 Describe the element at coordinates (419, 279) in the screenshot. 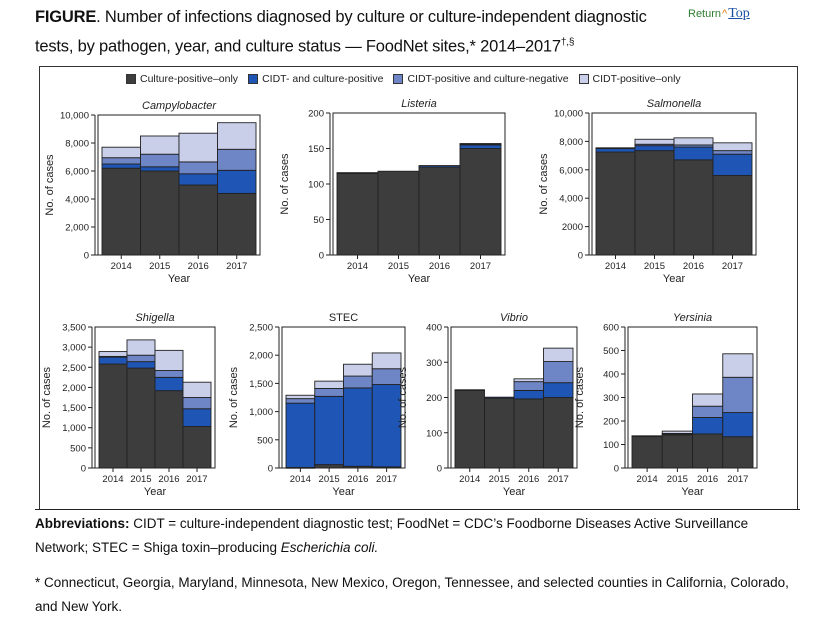

I see `listeria-x-axis-label: Year` at that location.